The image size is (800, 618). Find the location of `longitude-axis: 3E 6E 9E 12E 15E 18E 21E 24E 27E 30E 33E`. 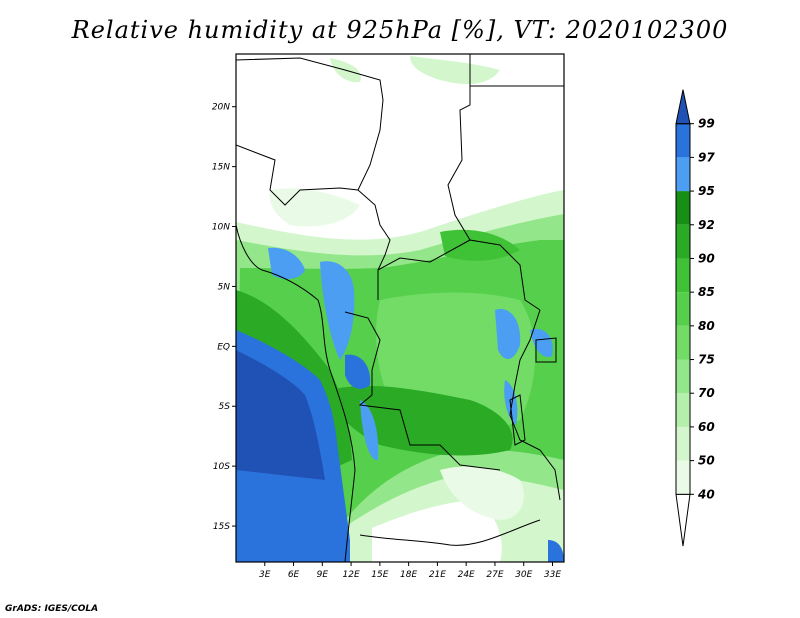

longitude-axis: 3E 6E 9E 12E 15E 18E 21E 24E 27E 30E 33E is located at coordinates (410, 571).